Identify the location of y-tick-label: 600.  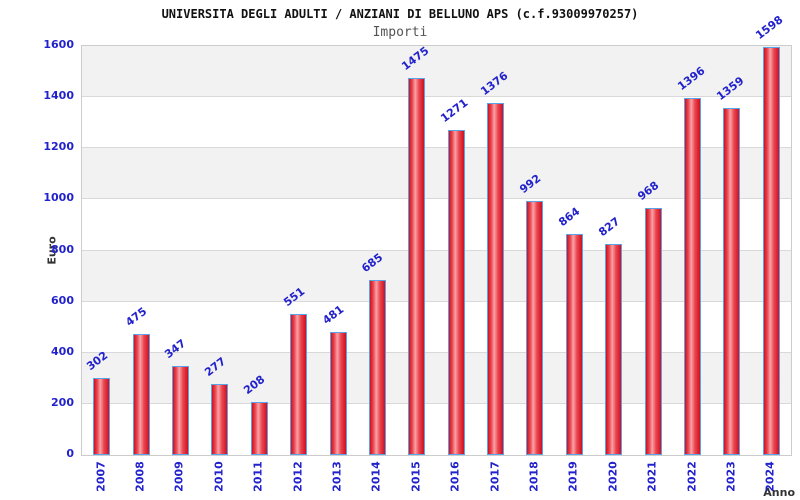
(62, 300).